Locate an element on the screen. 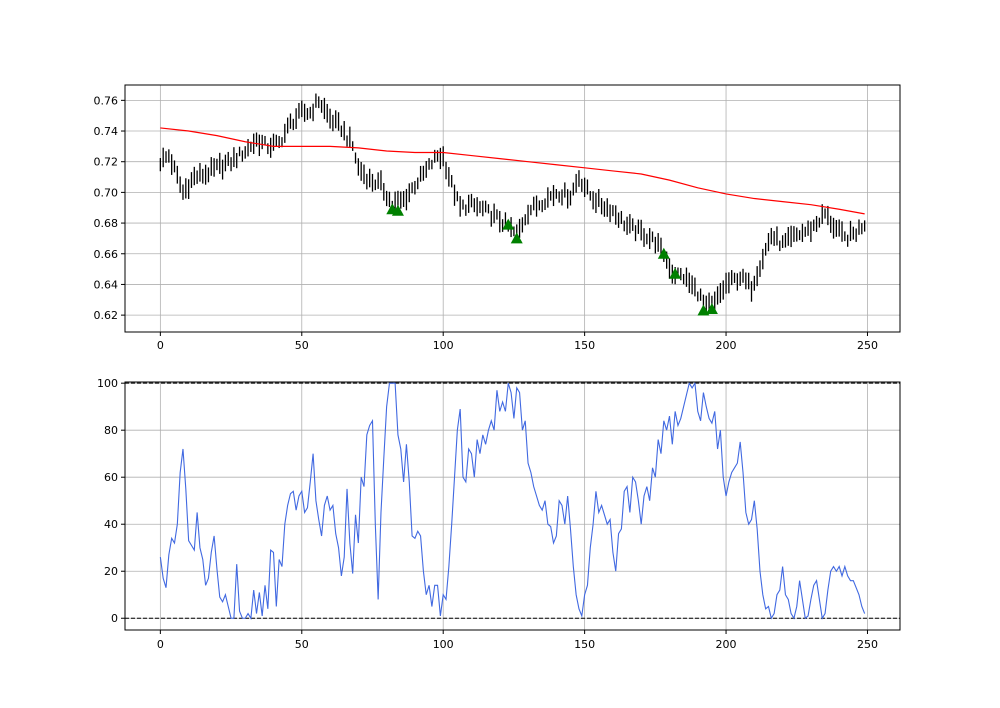 Image resolution: width=1000 pixels, height=708 pixels. oscillator-y-tick-label: 60 is located at coordinates (111, 477).